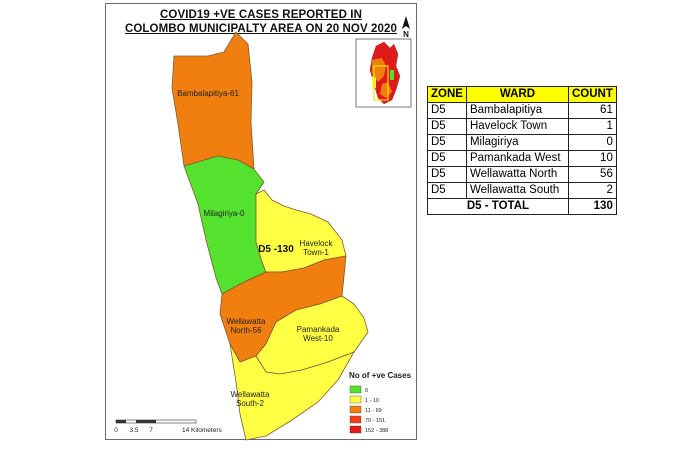 This screenshot has width=700, height=450. What do you see at coordinates (517, 190) in the screenshot?
I see `cell-ward: Wellawatta South` at bounding box center [517, 190].